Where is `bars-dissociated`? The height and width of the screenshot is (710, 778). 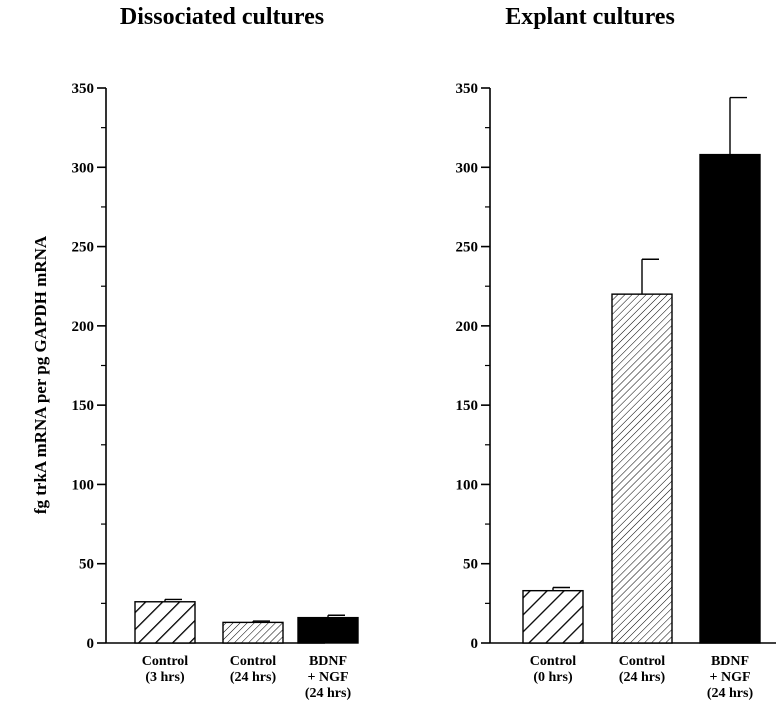 bars-dissociated is located at coordinates (246, 621).